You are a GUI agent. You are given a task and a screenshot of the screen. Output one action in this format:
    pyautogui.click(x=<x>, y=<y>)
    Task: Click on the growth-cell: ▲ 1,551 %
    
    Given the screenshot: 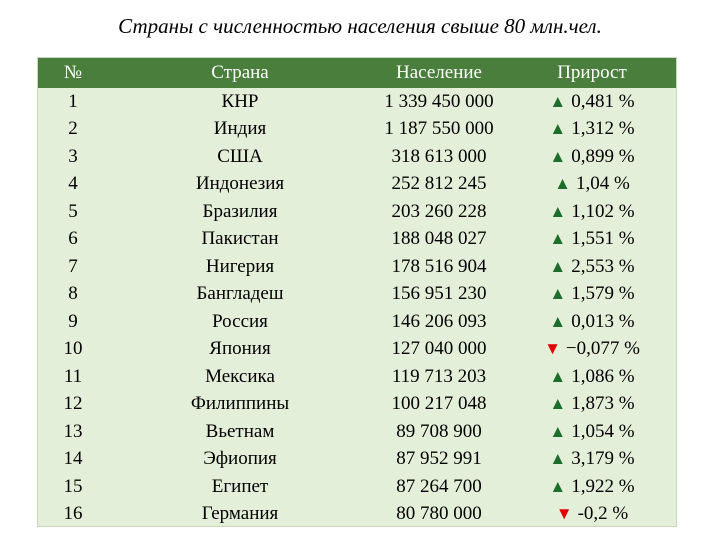 What is the action you would take?
    pyautogui.click(x=592, y=240)
    